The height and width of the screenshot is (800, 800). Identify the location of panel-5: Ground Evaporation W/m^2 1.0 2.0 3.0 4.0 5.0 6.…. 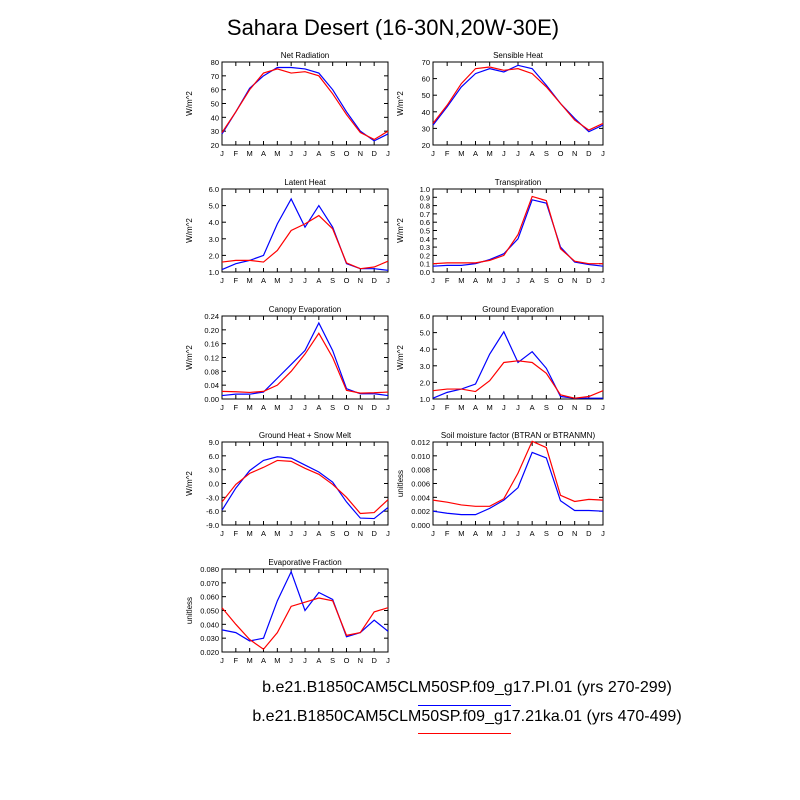
(500, 358).